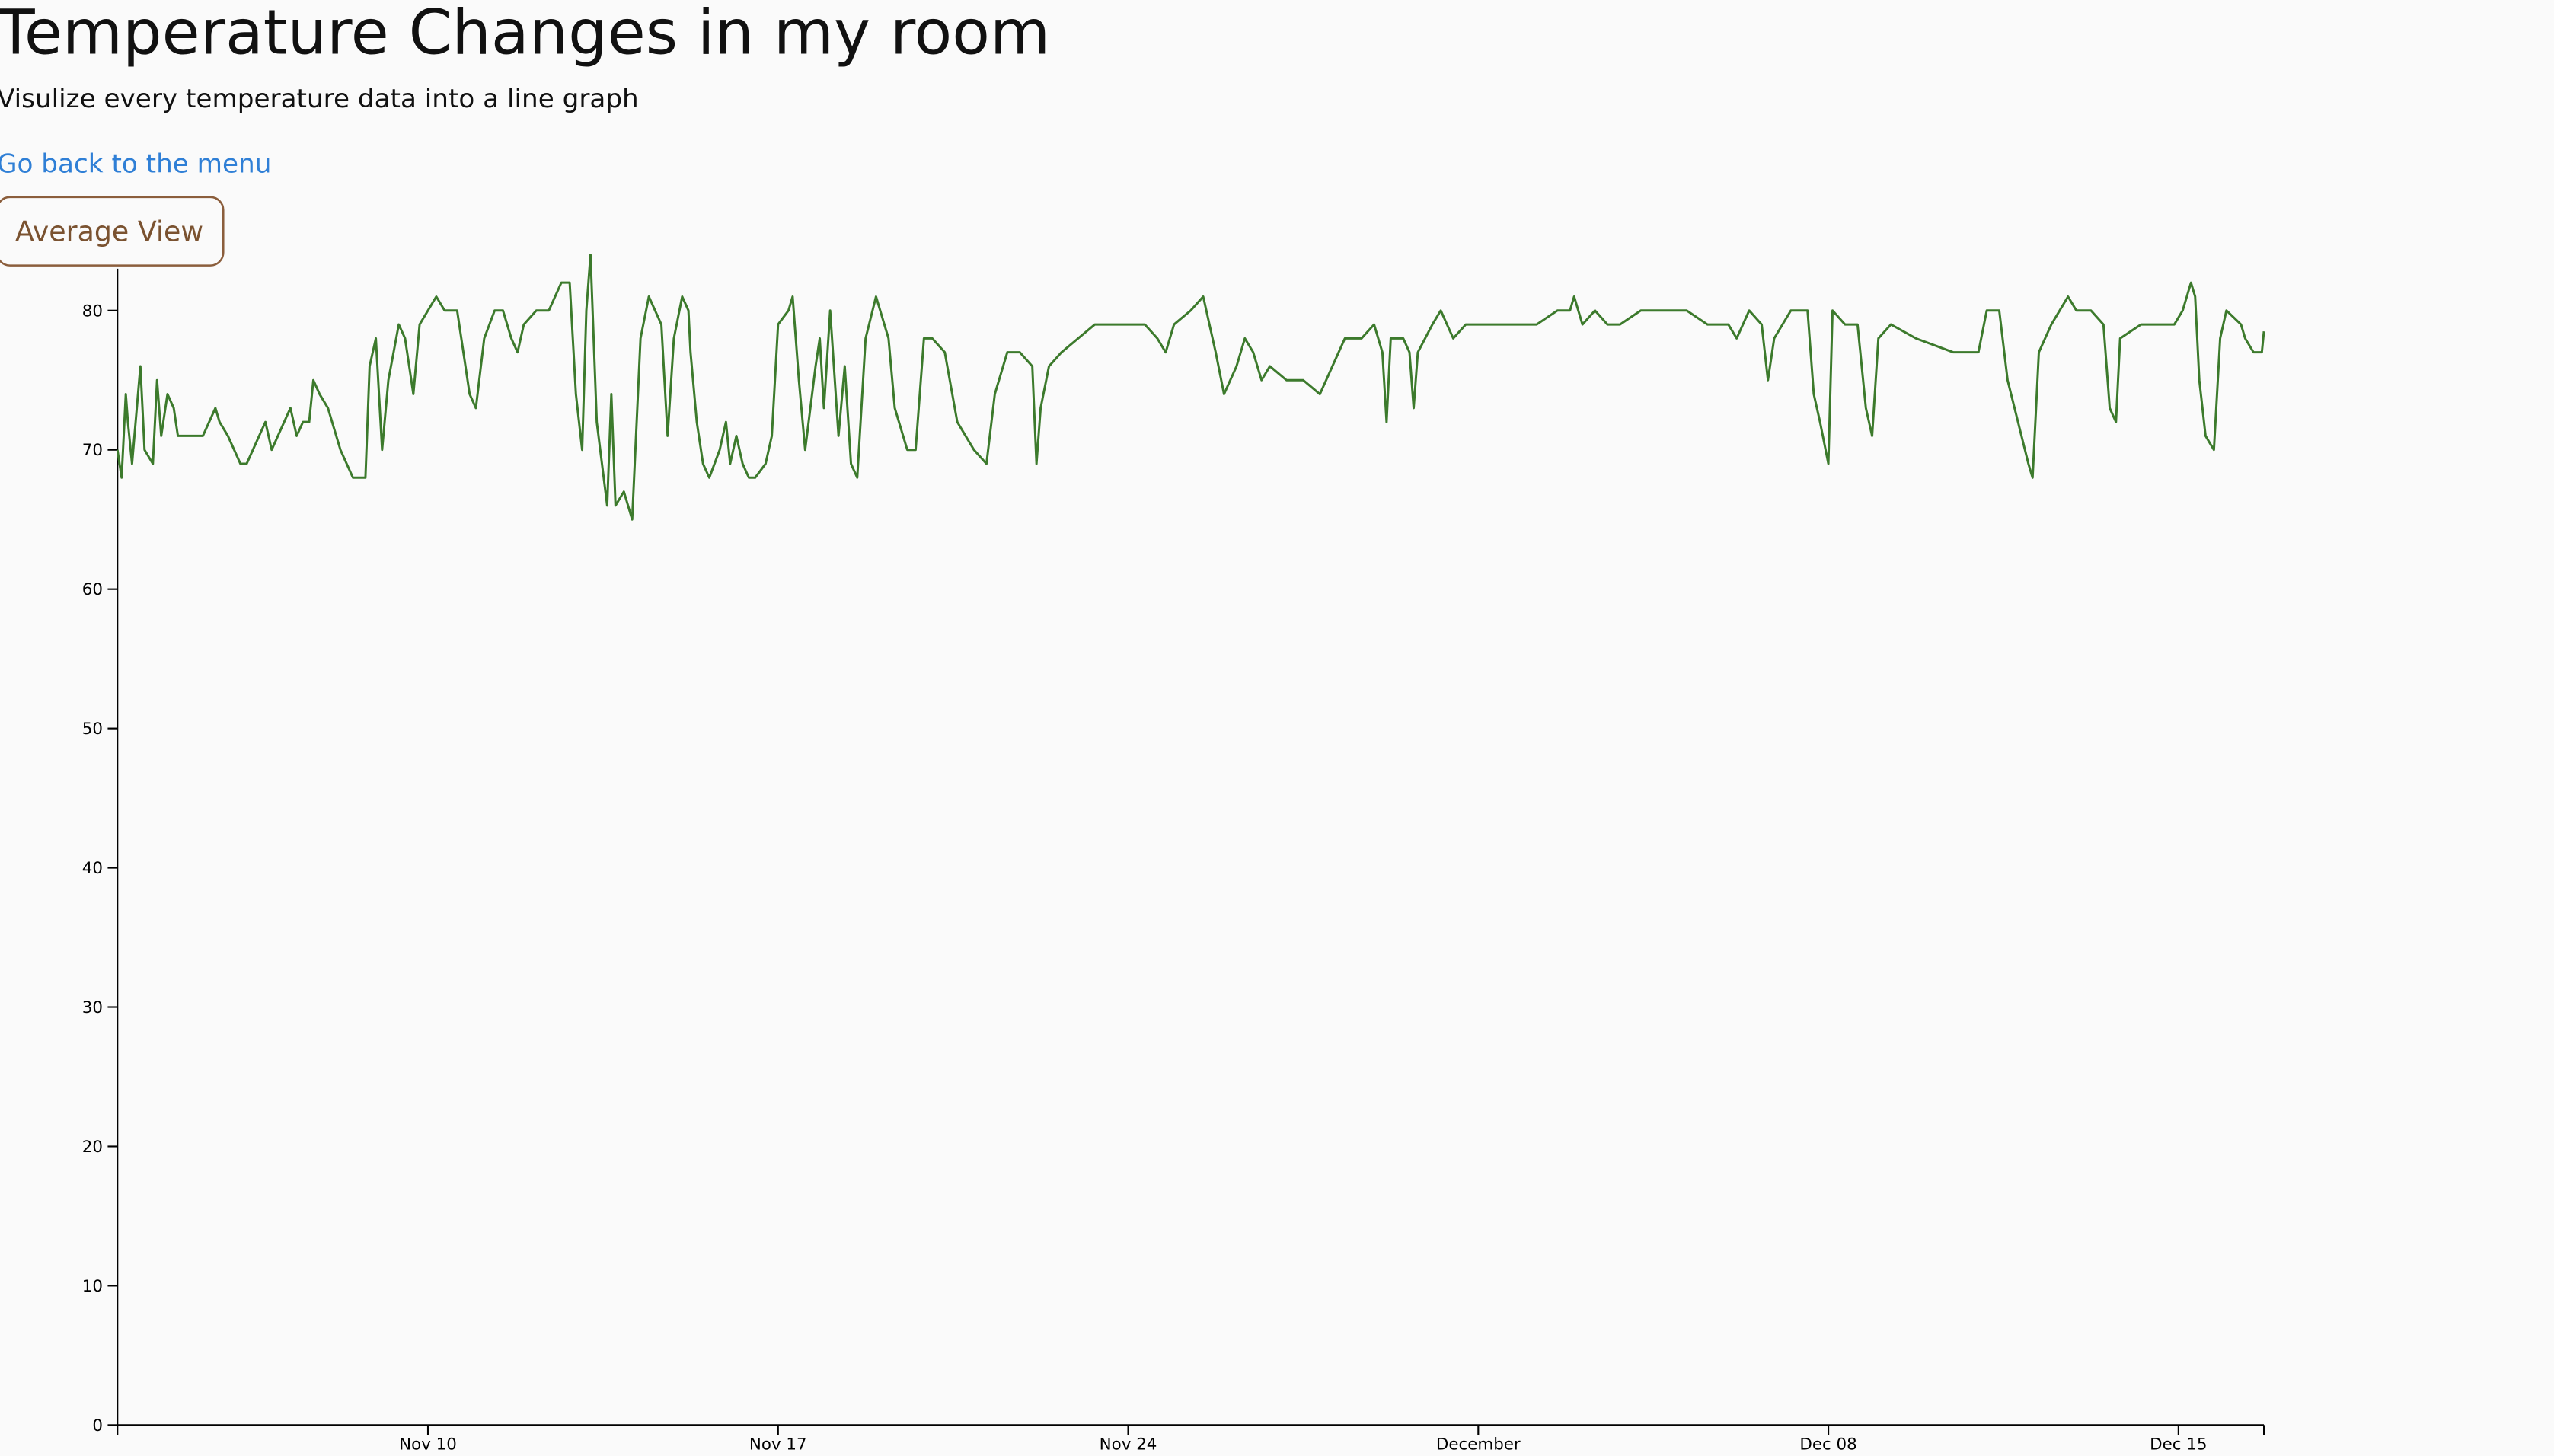  What do you see at coordinates (92, 589) in the screenshot?
I see `y-tick-label: 60` at bounding box center [92, 589].